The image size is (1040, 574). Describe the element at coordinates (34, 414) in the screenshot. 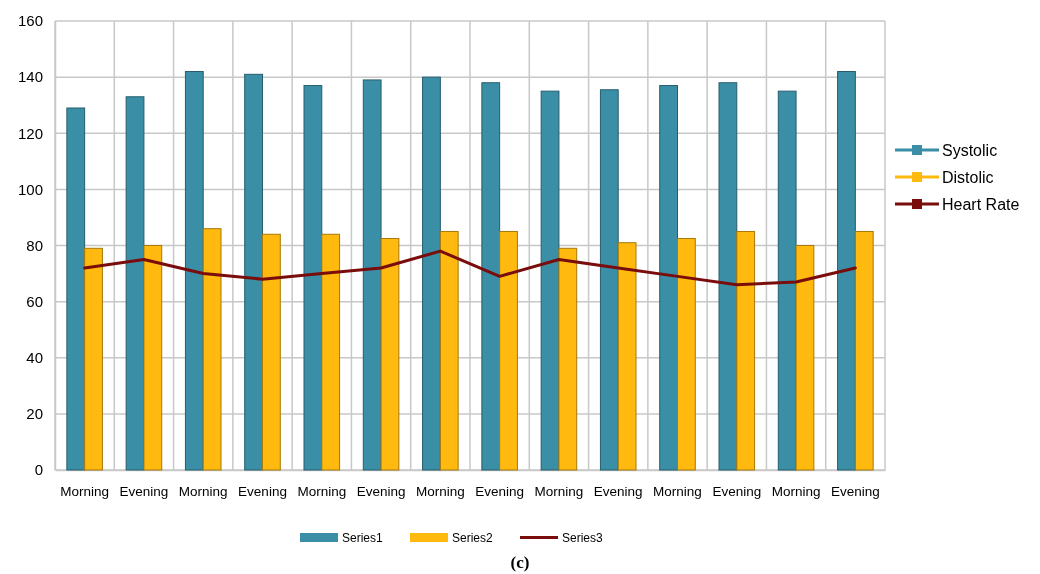

I see `y-tick-label: 20` at that location.